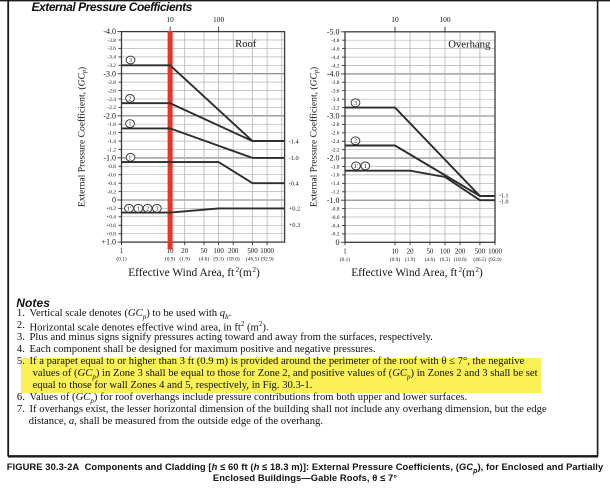  What do you see at coordinates (111, 235) in the screenshot?
I see `svg-text: +0.8` at bounding box center [111, 235].